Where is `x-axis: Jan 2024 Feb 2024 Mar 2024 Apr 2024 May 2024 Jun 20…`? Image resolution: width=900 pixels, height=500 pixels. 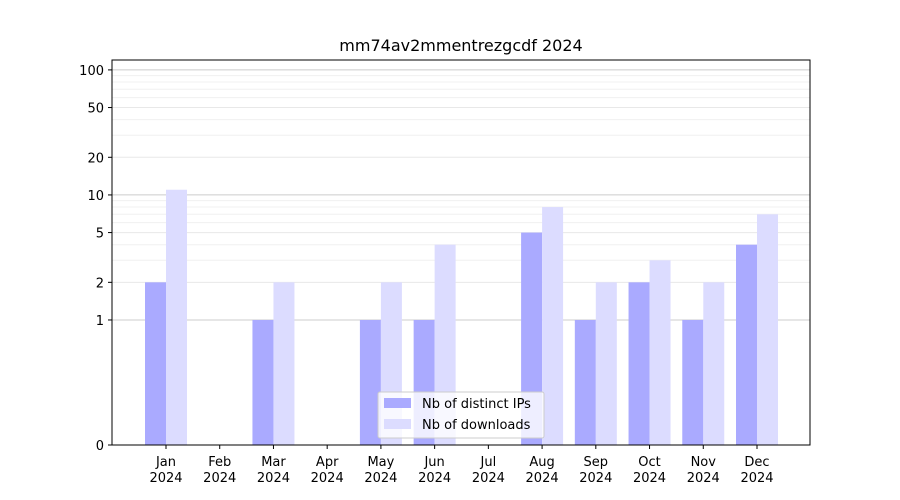 x-axis: Jan 2024 Feb 2024 Mar 2024 Apr 2024 May 2024 Jun 20… is located at coordinates (461, 465).